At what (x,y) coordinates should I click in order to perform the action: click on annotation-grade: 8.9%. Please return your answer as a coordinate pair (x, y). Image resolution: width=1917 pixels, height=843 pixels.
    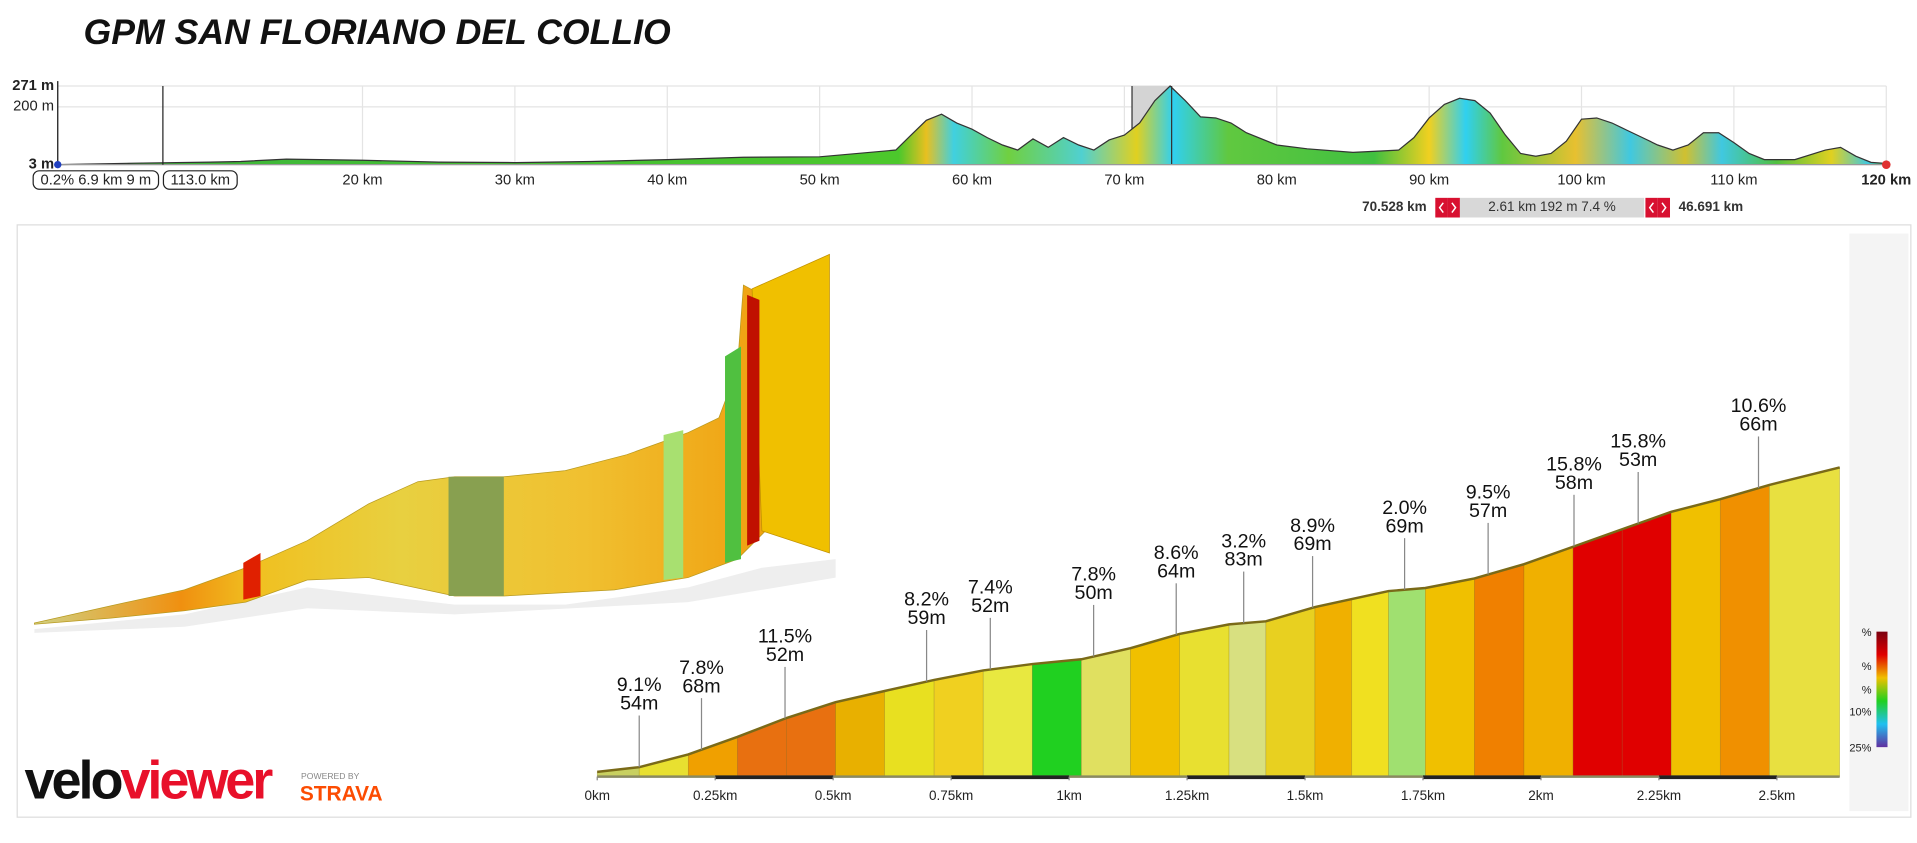
    Looking at the image, I should click on (1312, 526).